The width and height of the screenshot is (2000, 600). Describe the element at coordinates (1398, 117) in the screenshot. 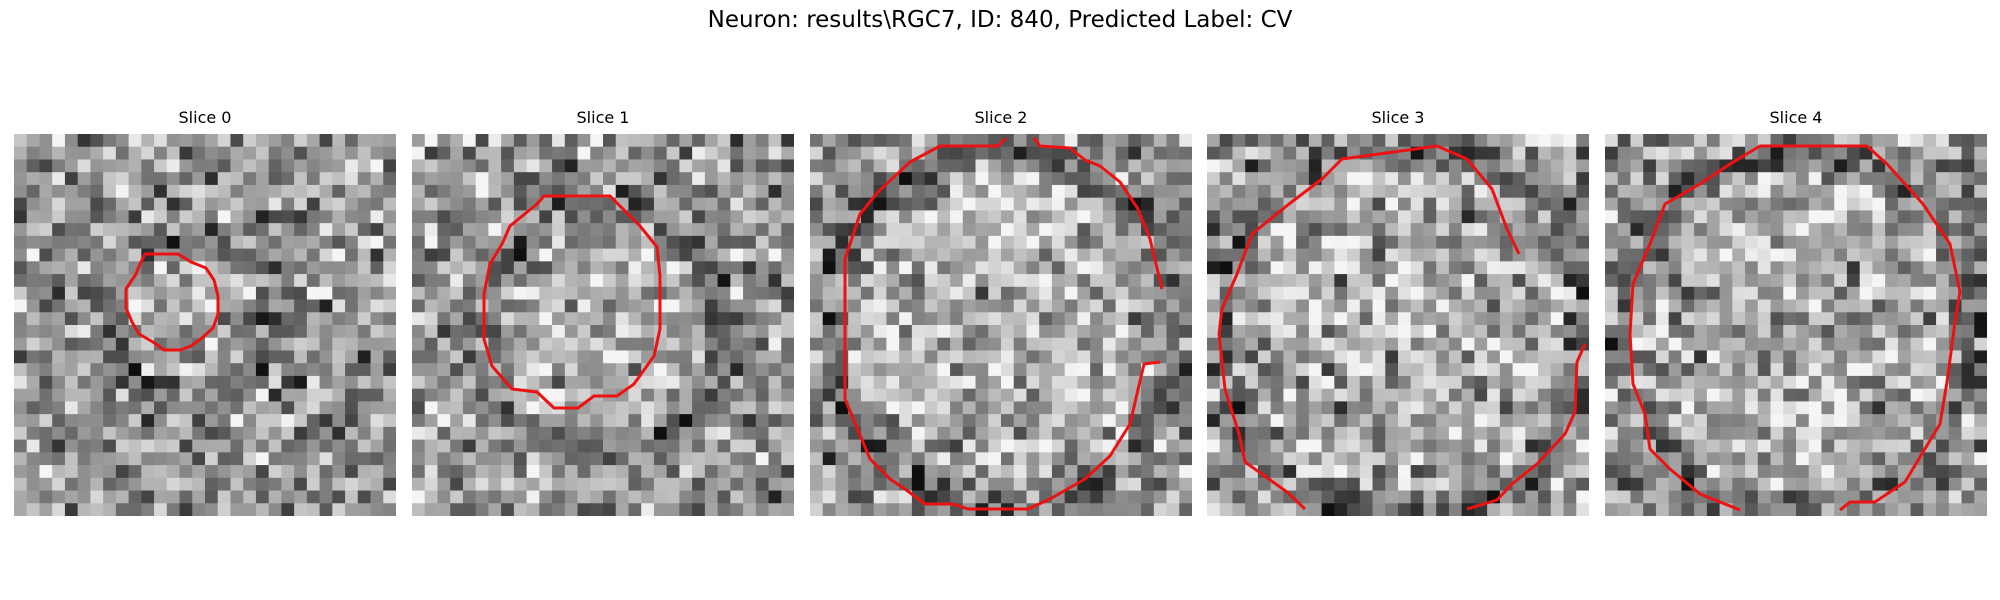

I see `slice-title-3: Slice 3` at that location.